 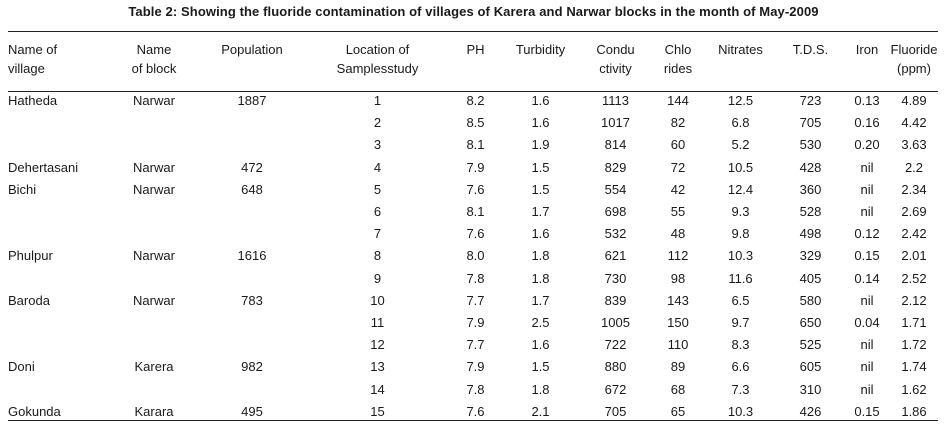 I want to click on cell-location: 8, so click(x=377, y=256).